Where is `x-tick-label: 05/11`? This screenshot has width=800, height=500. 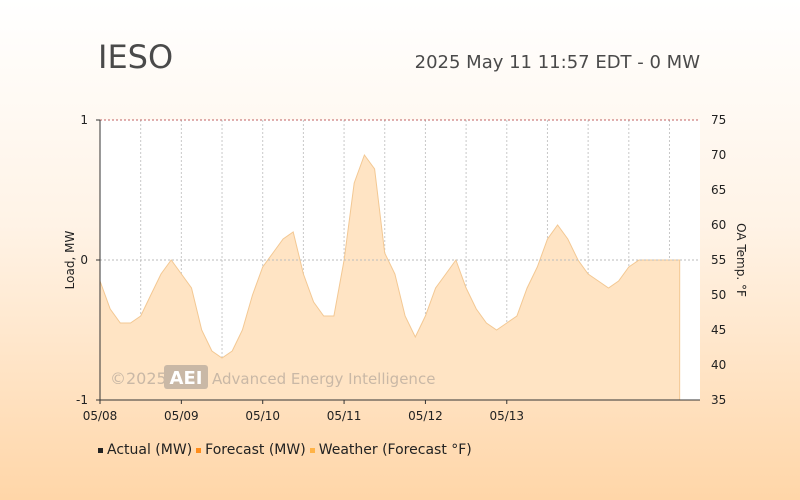
x-tick-label: 05/11 is located at coordinates (344, 416).